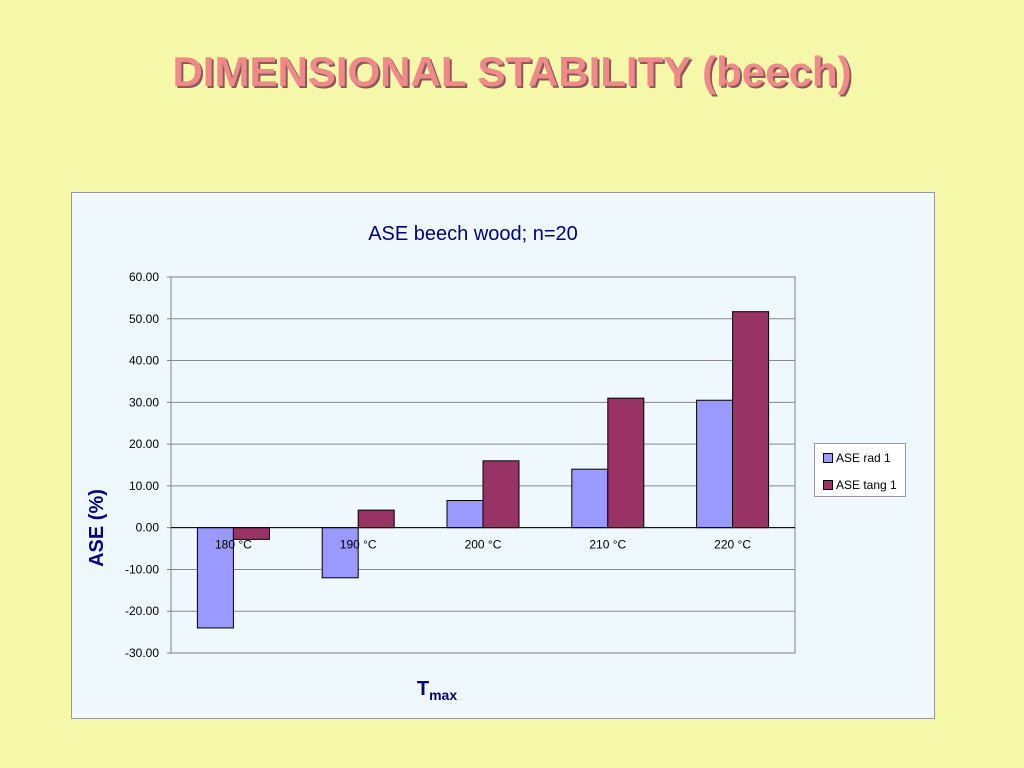  What do you see at coordinates (828, 458) in the screenshot?
I see `legend-swatch-rad` at bounding box center [828, 458].